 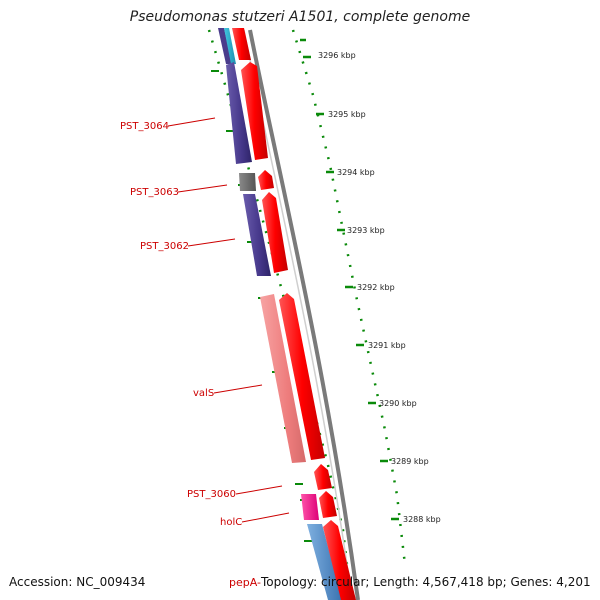 I want to click on kbp-label: 3294 kbp, so click(x=356, y=172).